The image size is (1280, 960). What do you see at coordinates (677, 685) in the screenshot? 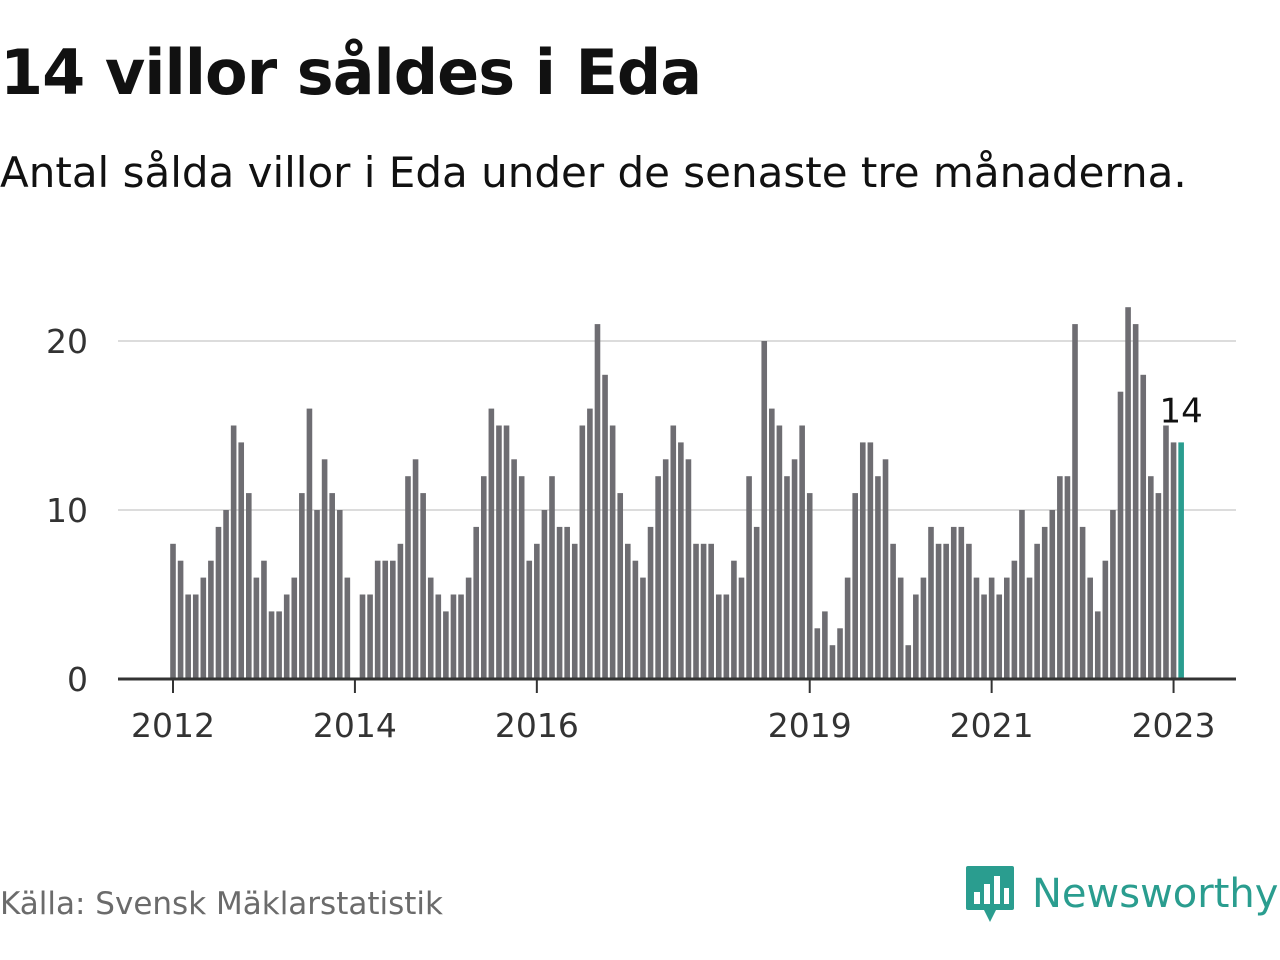
I see `axes` at bounding box center [677, 685].